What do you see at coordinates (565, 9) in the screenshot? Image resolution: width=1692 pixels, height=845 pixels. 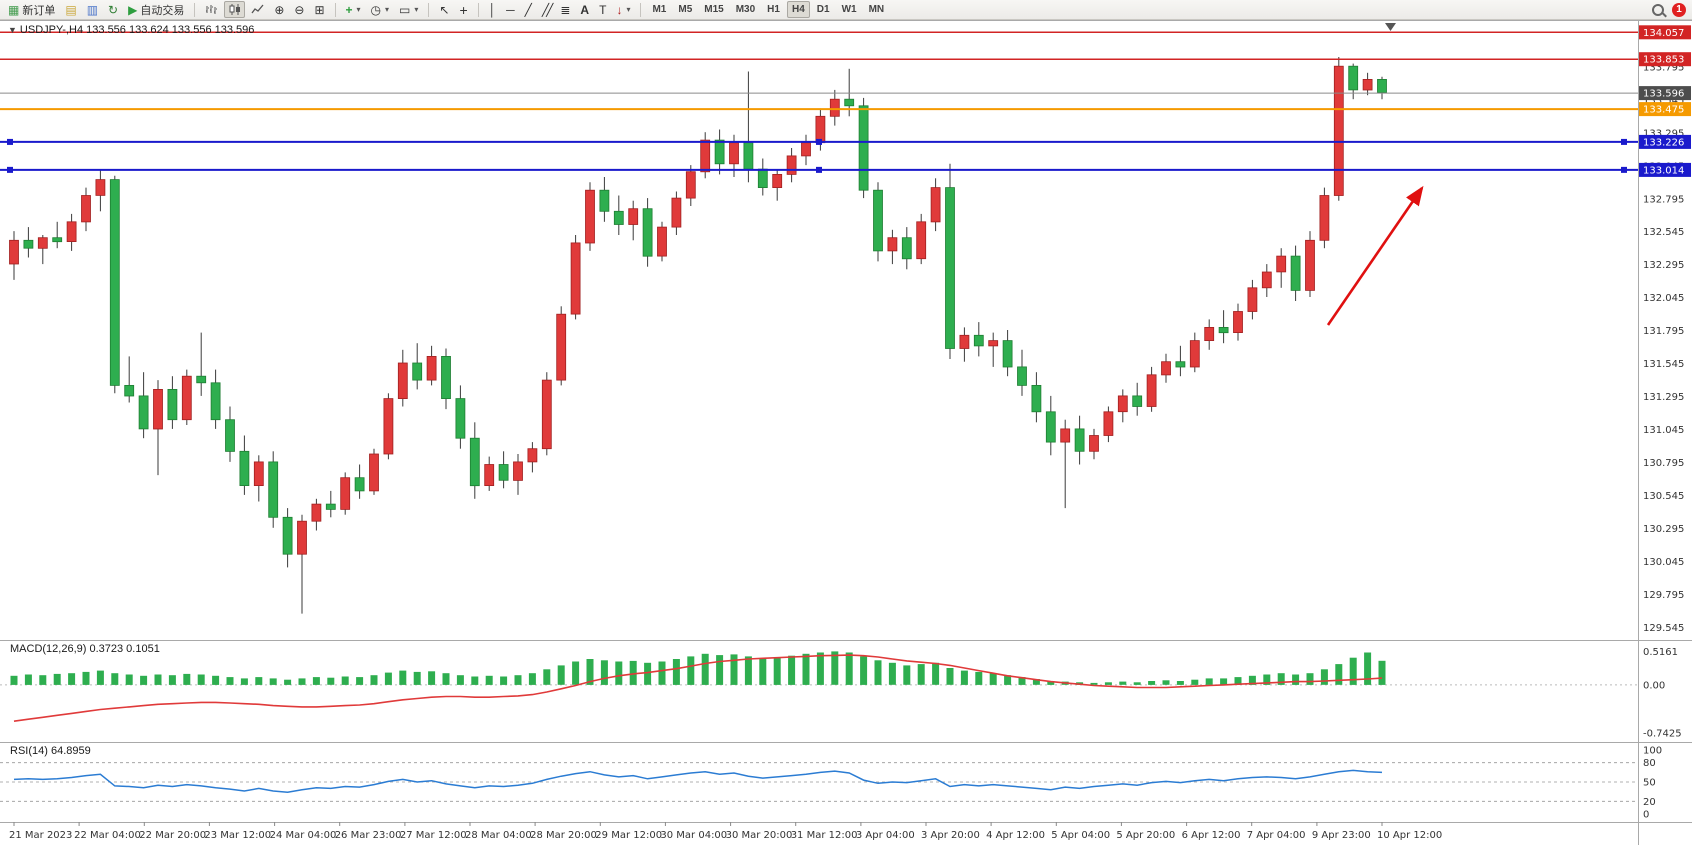 I see `fibonacci-tool-button: ≣` at bounding box center [565, 9].